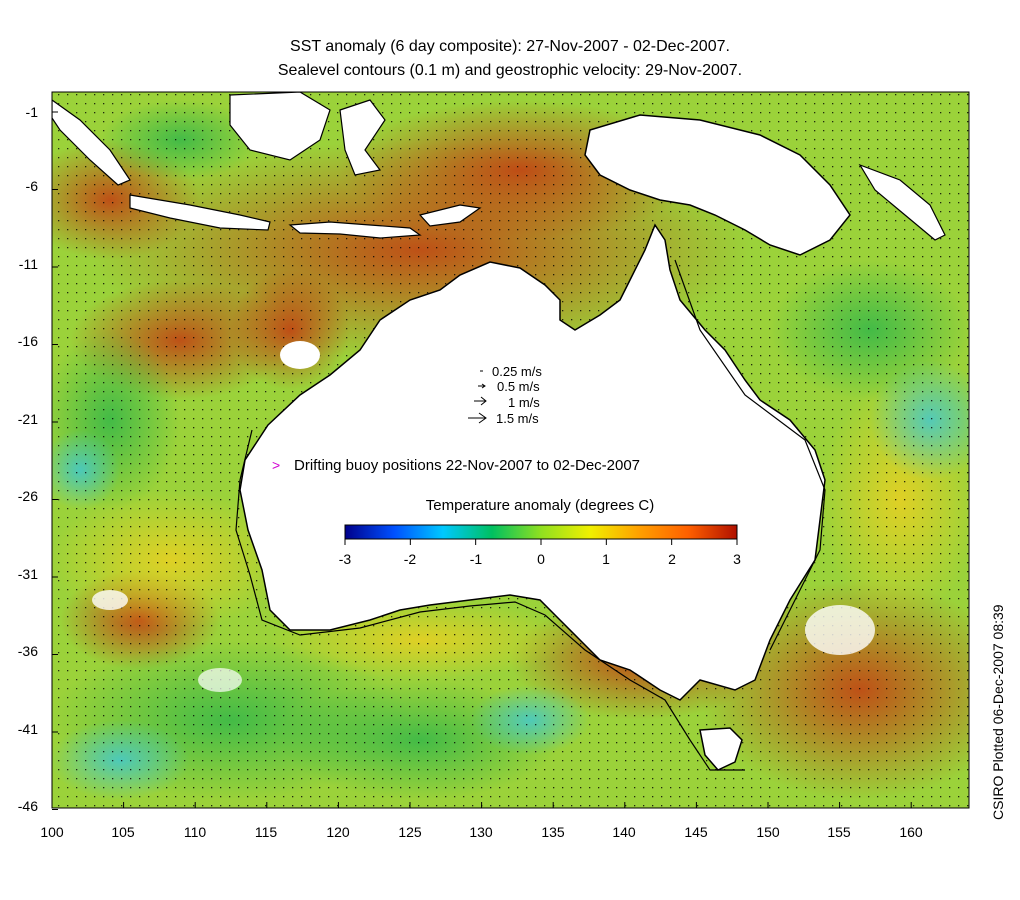 The height and width of the screenshot is (900, 1020). Describe the element at coordinates (540, 505) in the screenshot. I see `colorbar-title: Temperature anomaly (degrees C)` at that location.